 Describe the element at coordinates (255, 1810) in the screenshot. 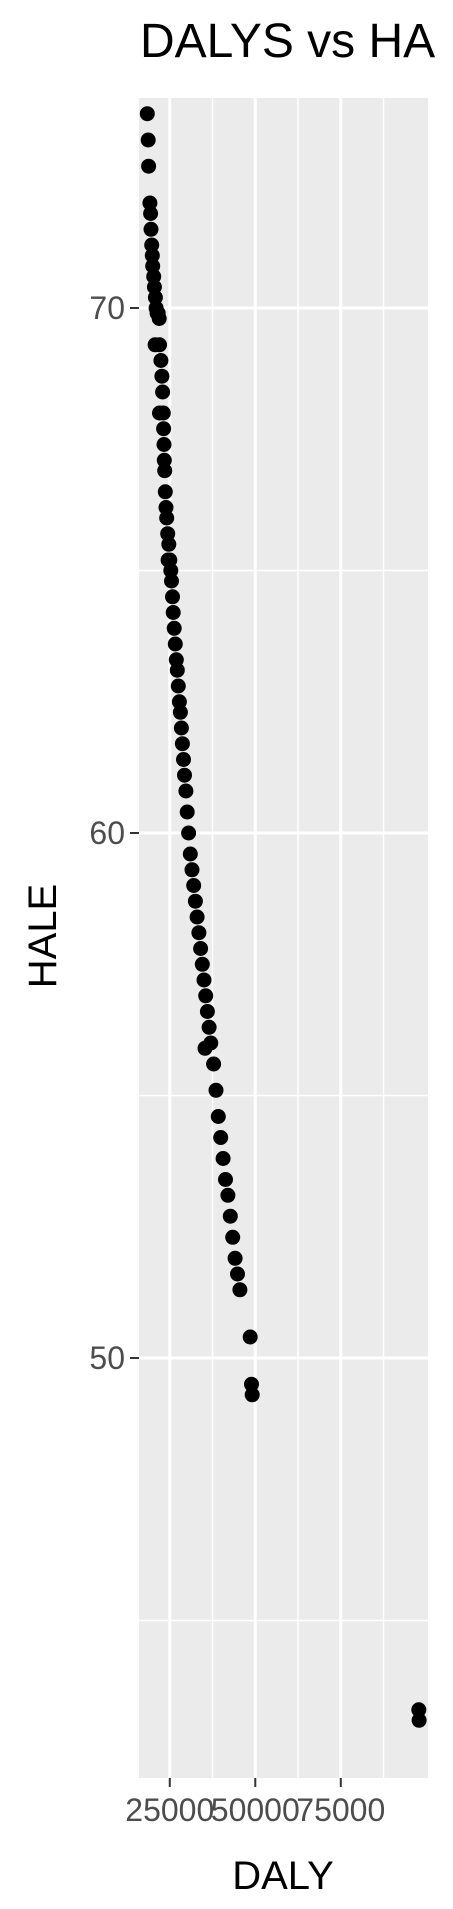

I see `x-tick-label: 50000` at that location.